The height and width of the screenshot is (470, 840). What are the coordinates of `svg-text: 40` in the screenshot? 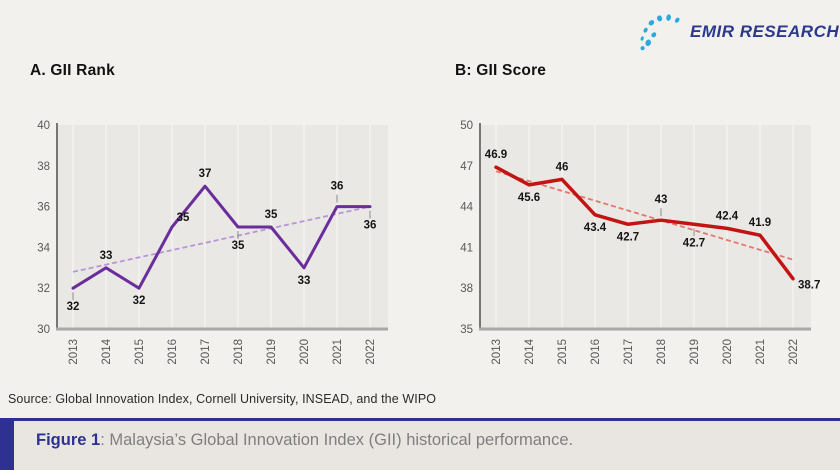 It's located at (43, 126).